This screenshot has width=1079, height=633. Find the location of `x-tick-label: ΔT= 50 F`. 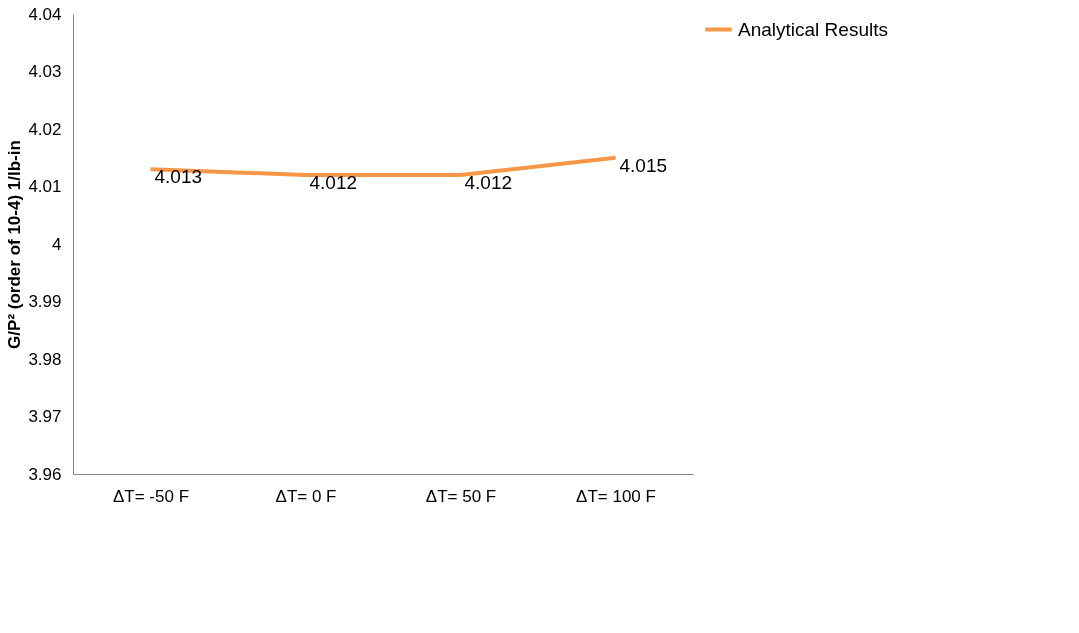

x-tick-label: ΔT= 50 F is located at coordinates (461, 496).